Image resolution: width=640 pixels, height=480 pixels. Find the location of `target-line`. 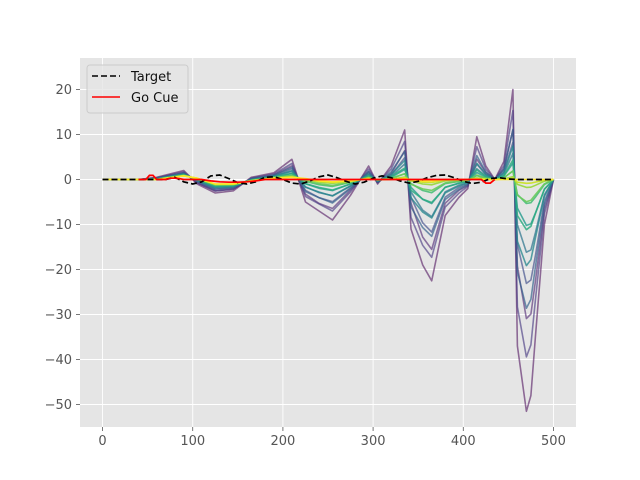

target-line is located at coordinates (328, 179).